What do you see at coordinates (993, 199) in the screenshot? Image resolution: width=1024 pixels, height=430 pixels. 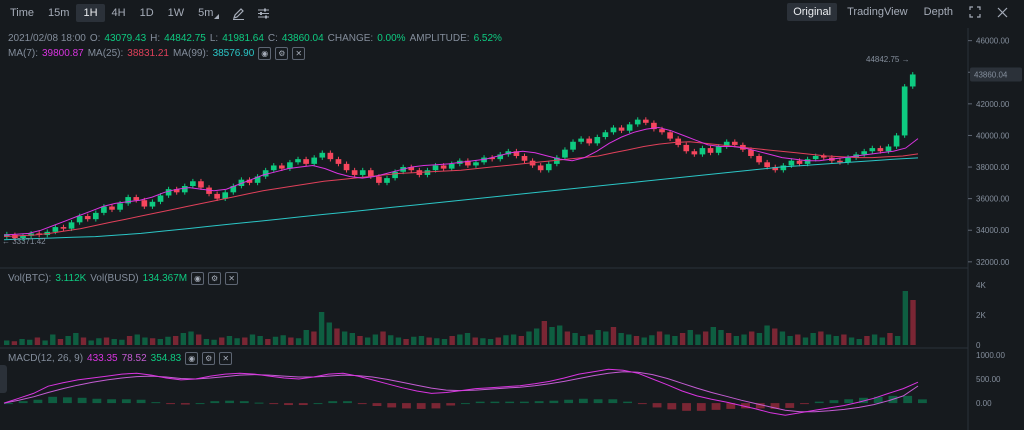 I see `price-tick-label: 36000.00` at bounding box center [993, 199].